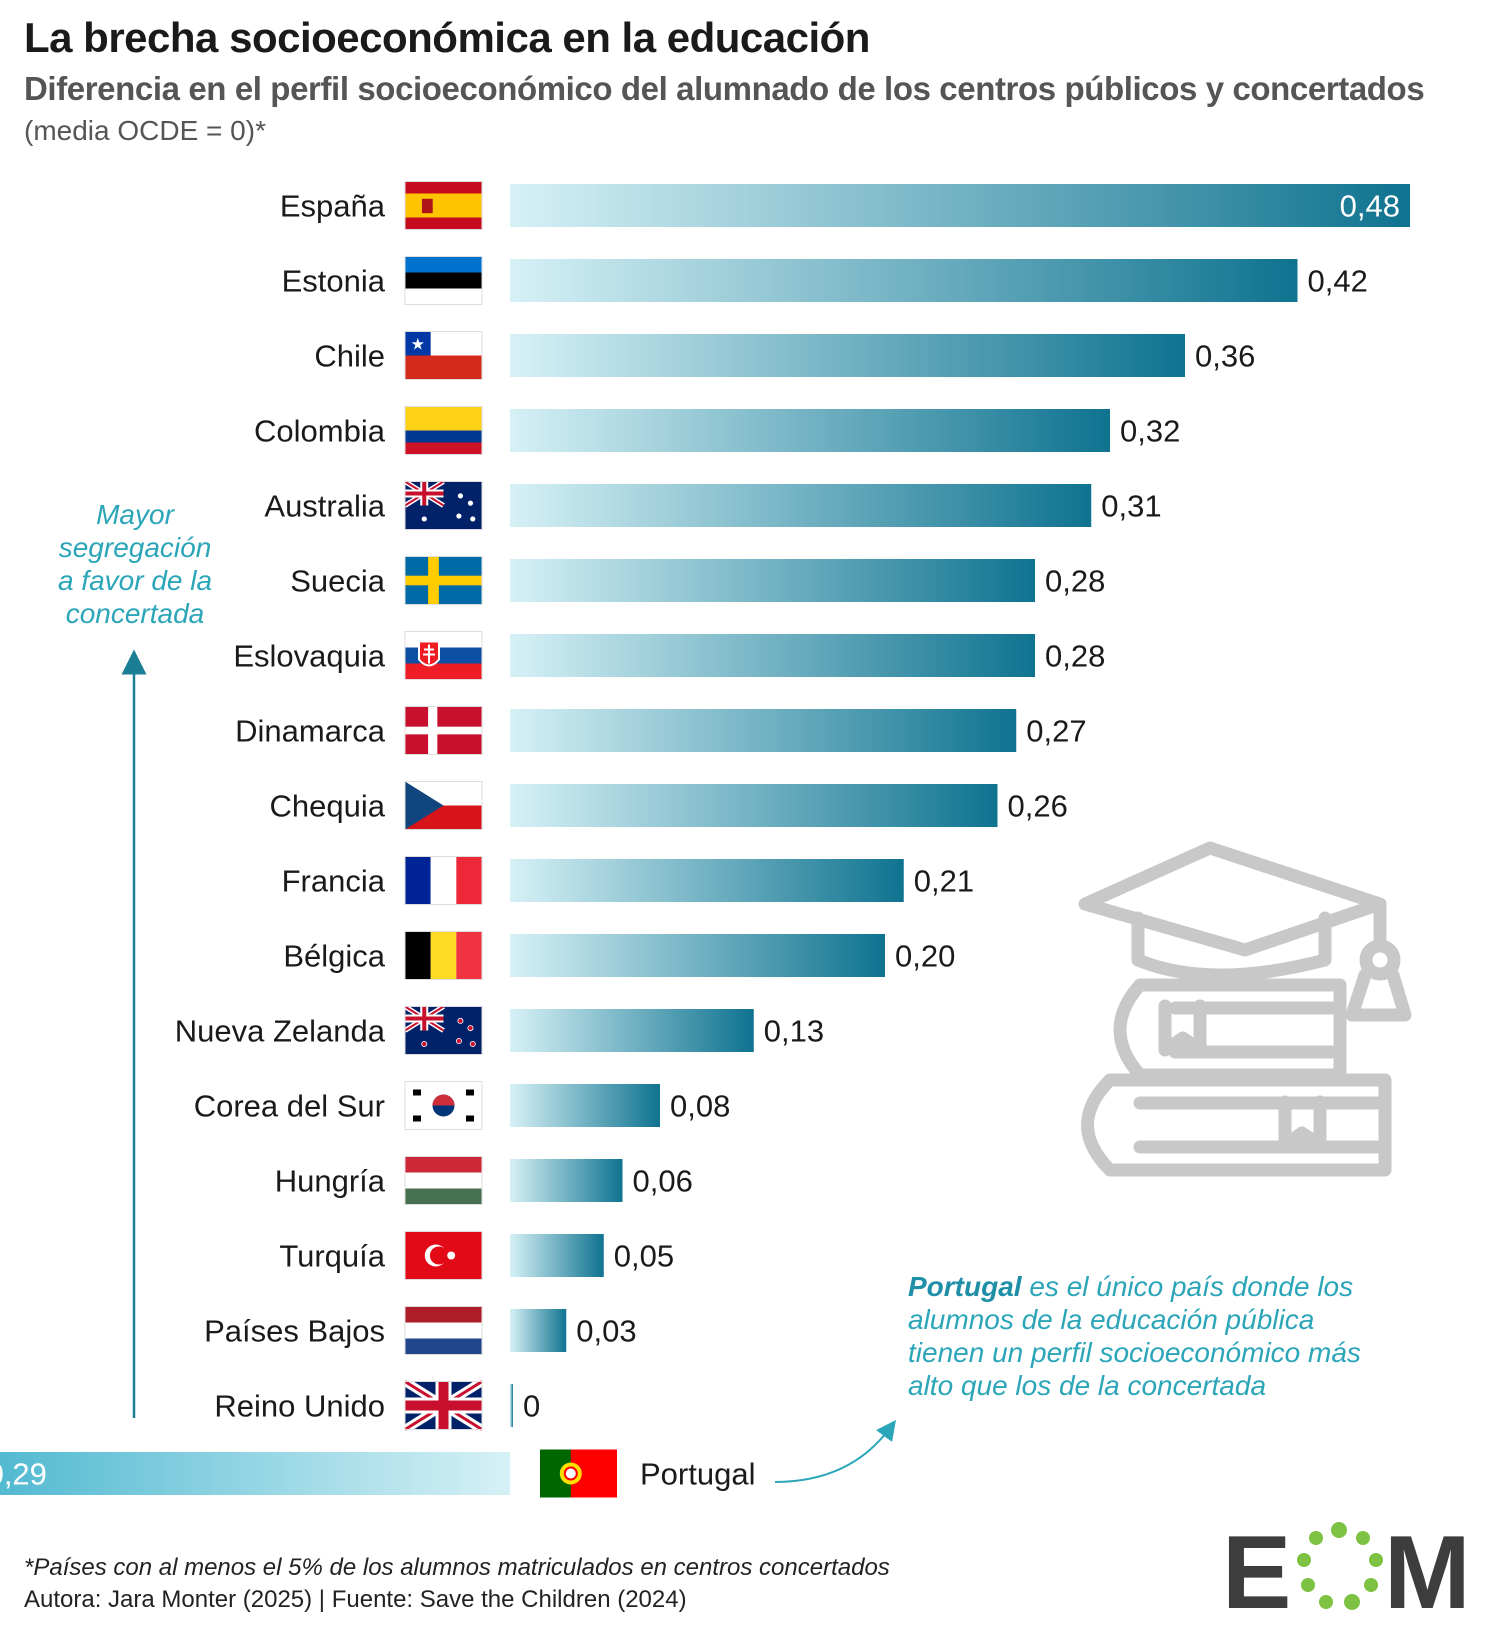 The height and width of the screenshot is (1628, 1500). What do you see at coordinates (280, 1031) in the screenshot?
I see `country-label: Nueva Zelanda` at bounding box center [280, 1031].